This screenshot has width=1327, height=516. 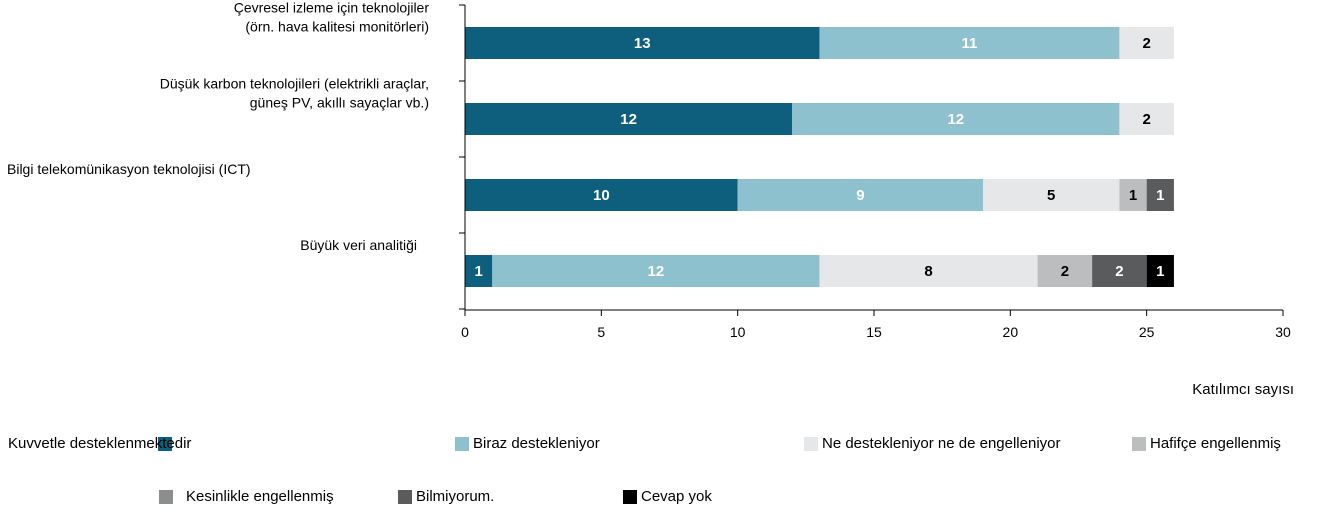 What do you see at coordinates (941, 443) in the screenshot?
I see `legend-label-neutral: Ne destekleniyor ne de engelleniyor` at bounding box center [941, 443].